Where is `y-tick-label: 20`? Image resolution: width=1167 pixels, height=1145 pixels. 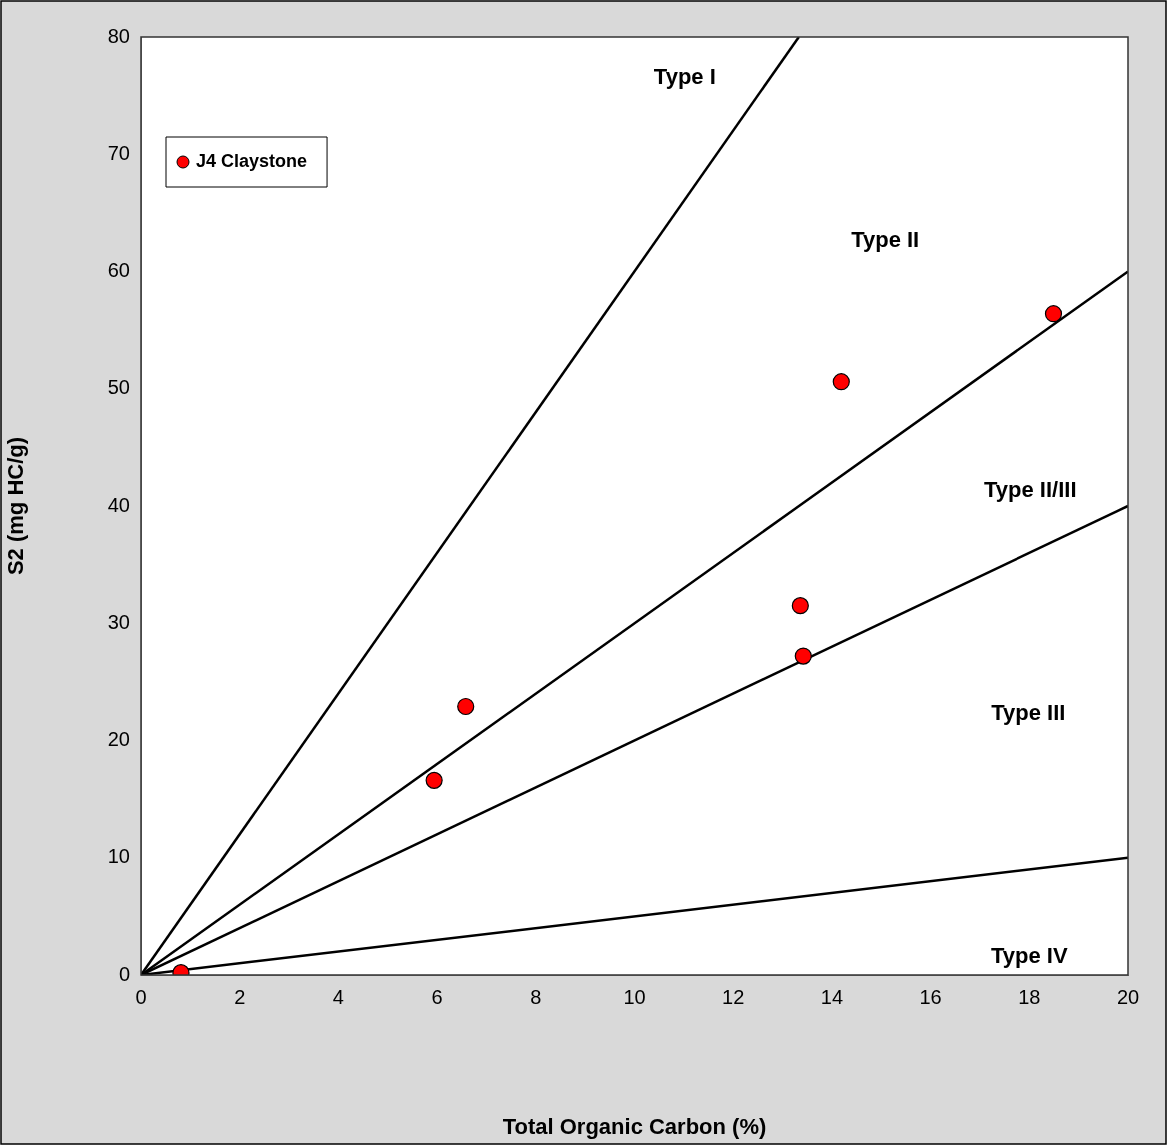 y-tick-label: 20 is located at coordinates (118, 739).